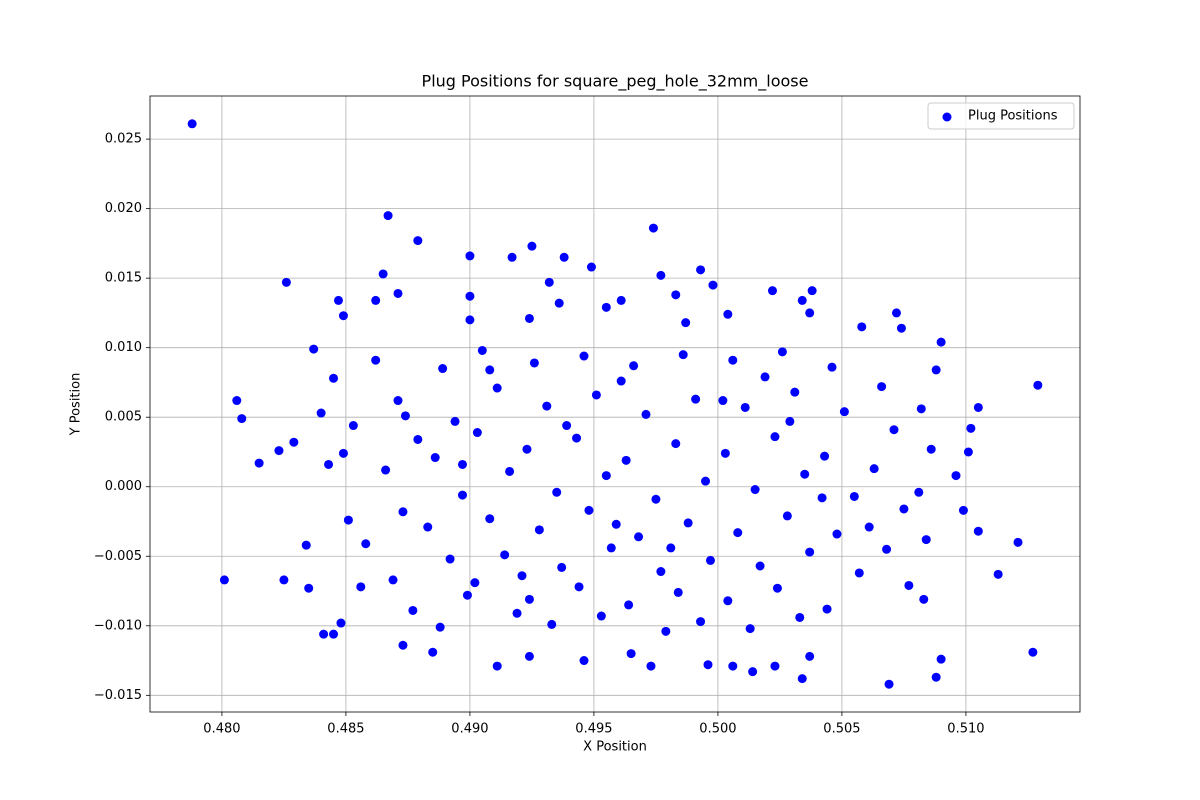 The width and height of the screenshot is (1200, 800). What do you see at coordinates (717, 729) in the screenshot?
I see `x-tick-label: 0.500` at bounding box center [717, 729].